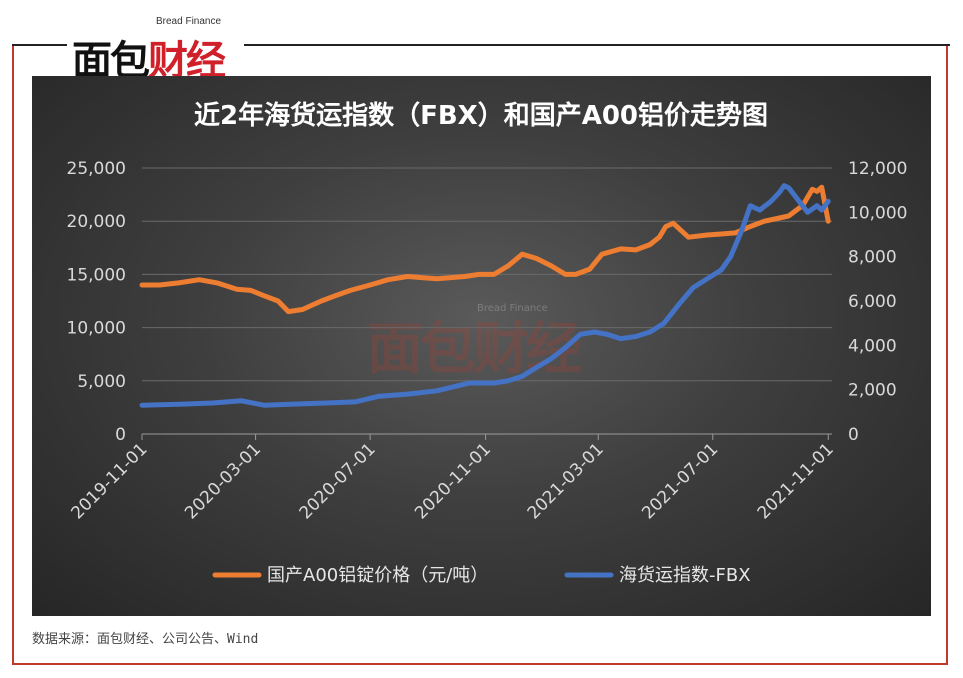 The height and width of the screenshot is (678, 963). I want to click on x-tick-label: 2020-11-01, so click(453, 481).